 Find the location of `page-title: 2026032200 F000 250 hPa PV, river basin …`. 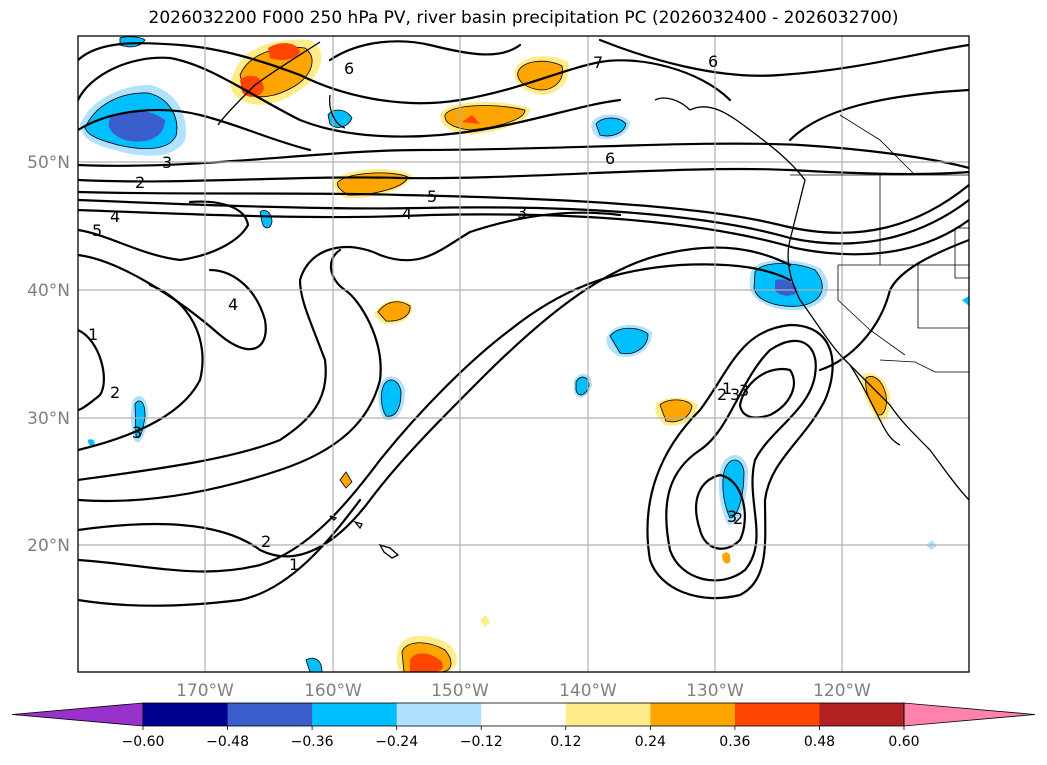

page-title: 2026032200 F000 250 hPa PV, river basin … is located at coordinates (523, 18).